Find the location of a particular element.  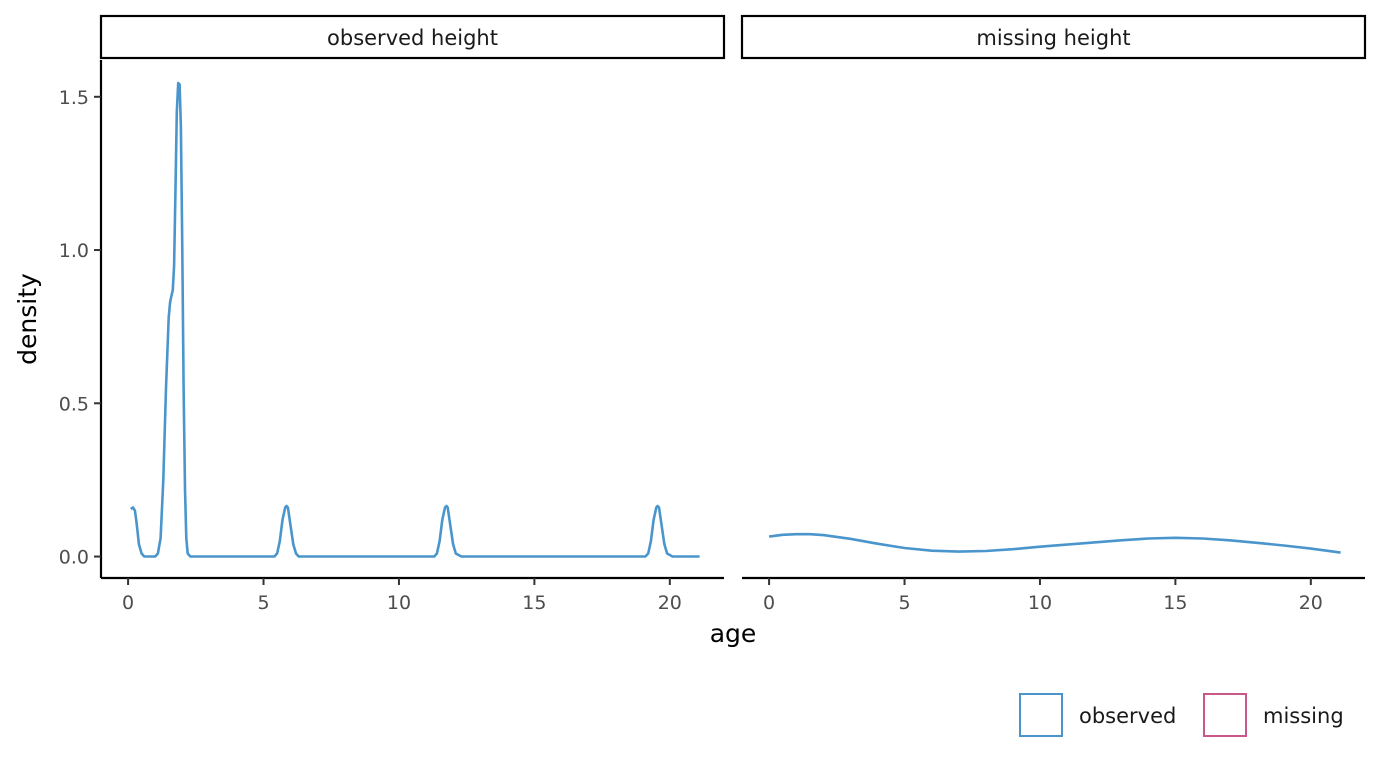

y-tick-label: 0.0 is located at coordinates (74, 558).